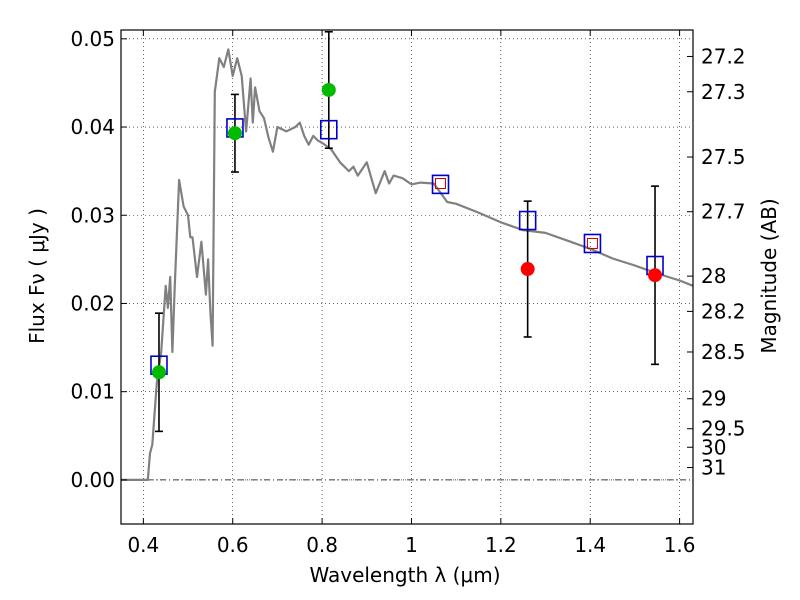 The height and width of the screenshot is (600, 800). Describe the element at coordinates (322, 545) in the screenshot. I see `x-tick-label: 0.8` at that location.